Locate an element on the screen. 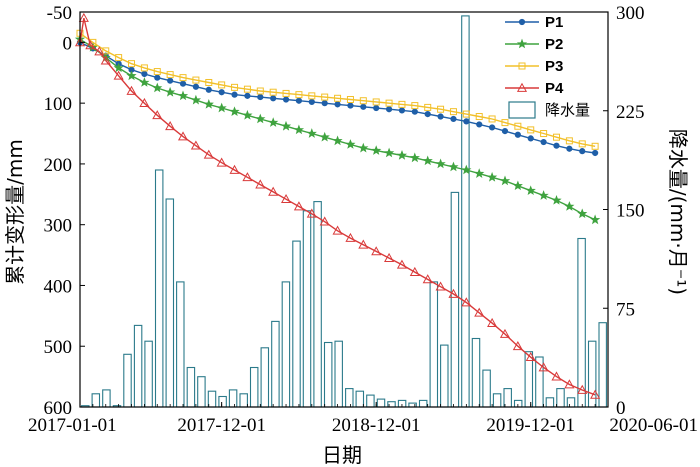 This screenshot has width=700, height=467. y-right-tick-label: 225 is located at coordinates (630, 112).